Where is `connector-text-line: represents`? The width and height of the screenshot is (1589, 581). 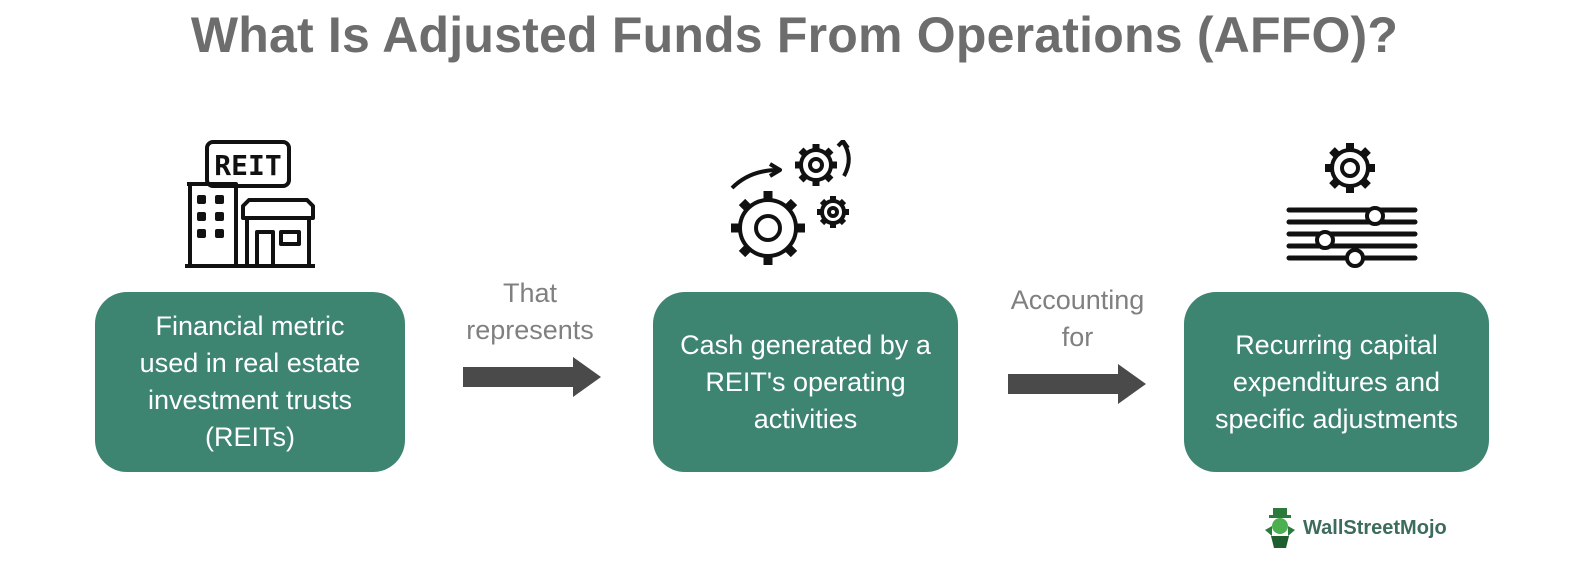 connector-text-line: represents is located at coordinates (530, 330).